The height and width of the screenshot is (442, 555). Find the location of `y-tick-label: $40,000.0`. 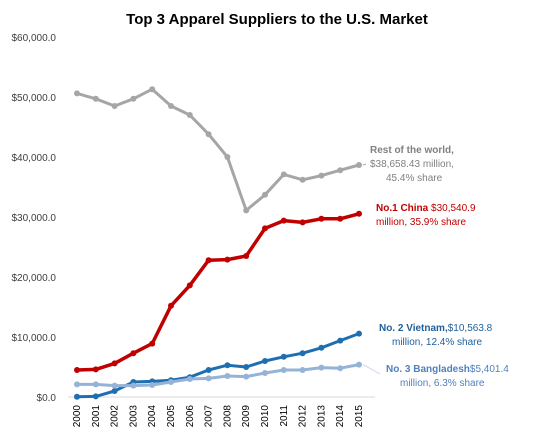

y-tick-label: $40,000.0 is located at coordinates (34, 158).